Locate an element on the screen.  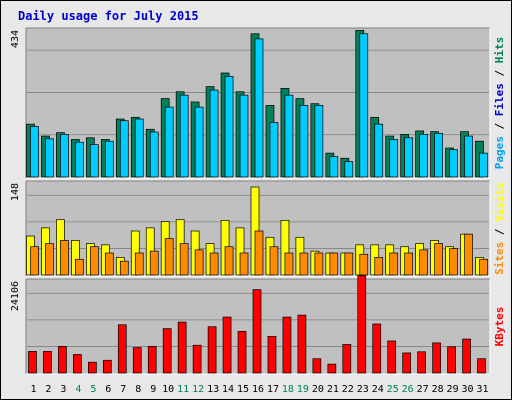
x-tick-label-17: 17 is located at coordinates (273, 389).